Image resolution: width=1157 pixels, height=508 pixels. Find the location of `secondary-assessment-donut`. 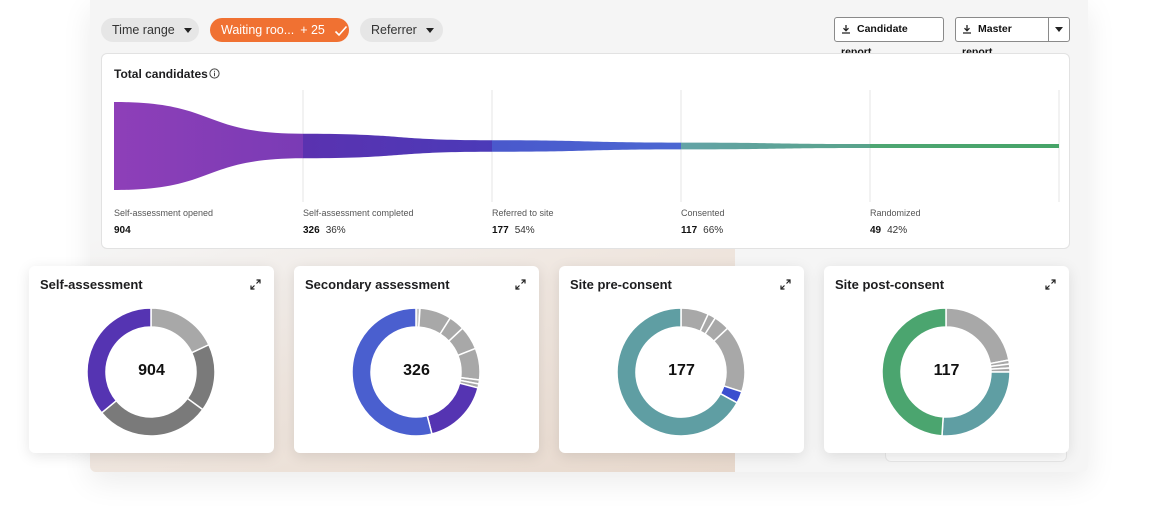

secondary-assessment-donut is located at coordinates (416, 372).